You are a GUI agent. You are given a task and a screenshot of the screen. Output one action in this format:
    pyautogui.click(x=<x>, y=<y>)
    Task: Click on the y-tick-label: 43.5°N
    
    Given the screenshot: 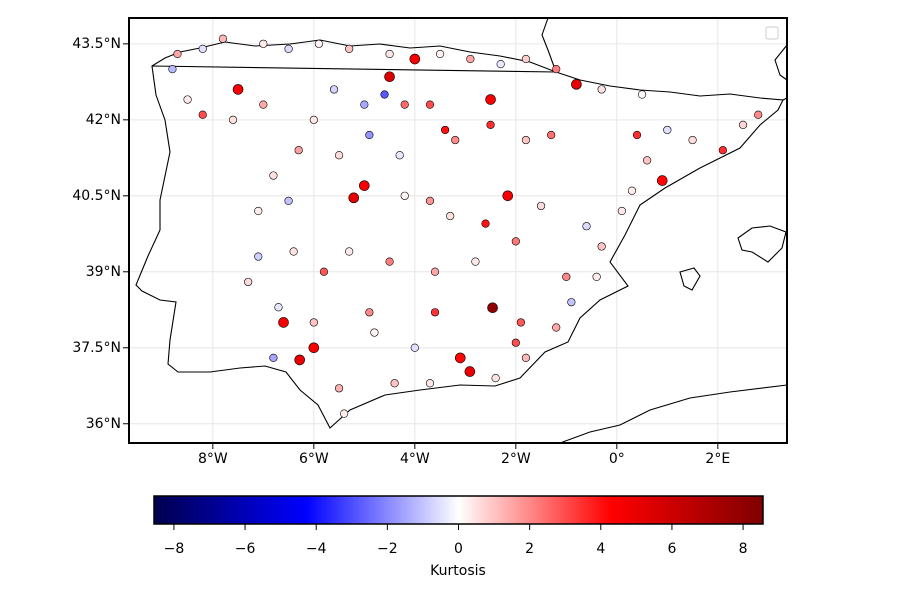 What is the action you would take?
    pyautogui.click(x=96, y=44)
    